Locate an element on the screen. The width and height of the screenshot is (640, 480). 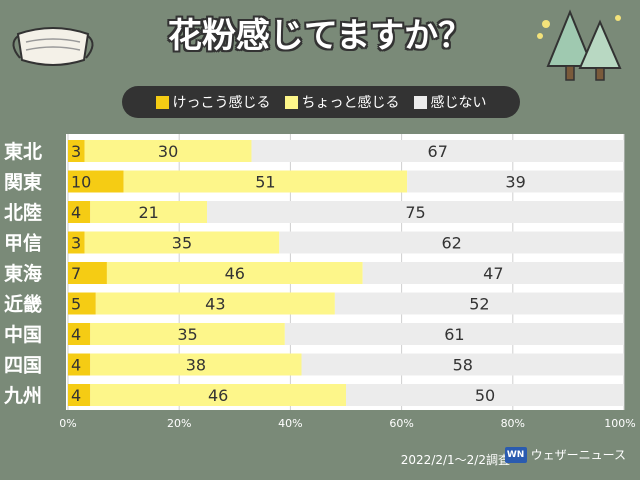
region-label: 中国 is located at coordinates (23, 334).